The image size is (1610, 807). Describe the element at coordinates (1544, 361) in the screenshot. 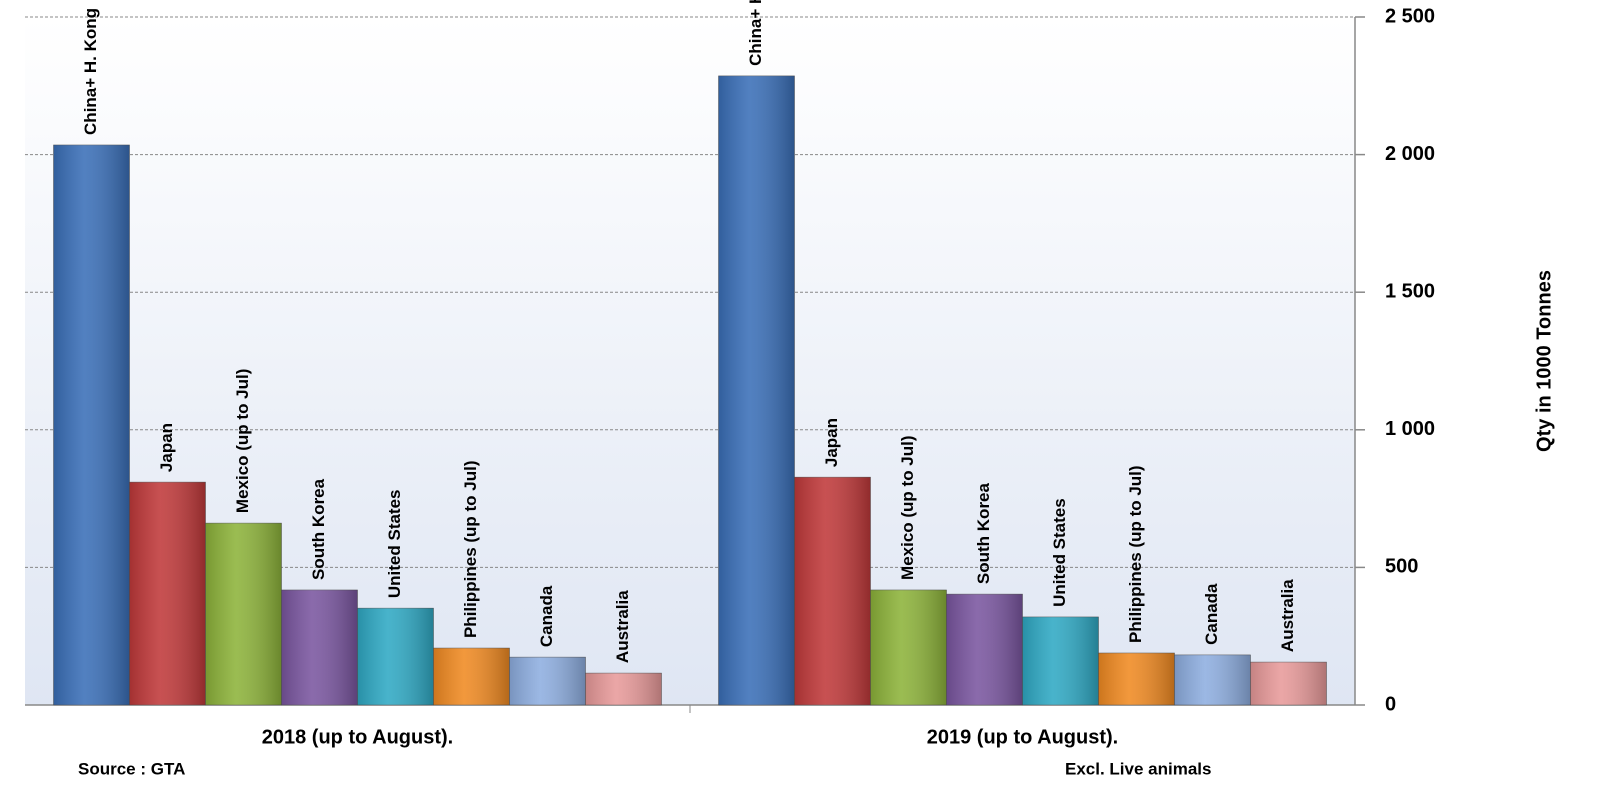

I see `y-axis-title: Qty in 1000 Tonnes` at that location.